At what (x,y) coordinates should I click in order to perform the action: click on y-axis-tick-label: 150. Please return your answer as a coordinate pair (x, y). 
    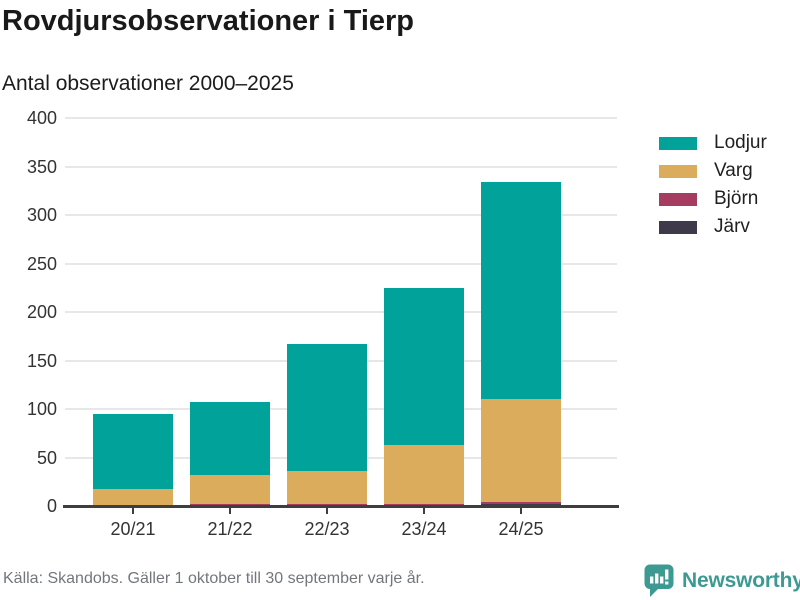
    Looking at the image, I should click on (41, 360).